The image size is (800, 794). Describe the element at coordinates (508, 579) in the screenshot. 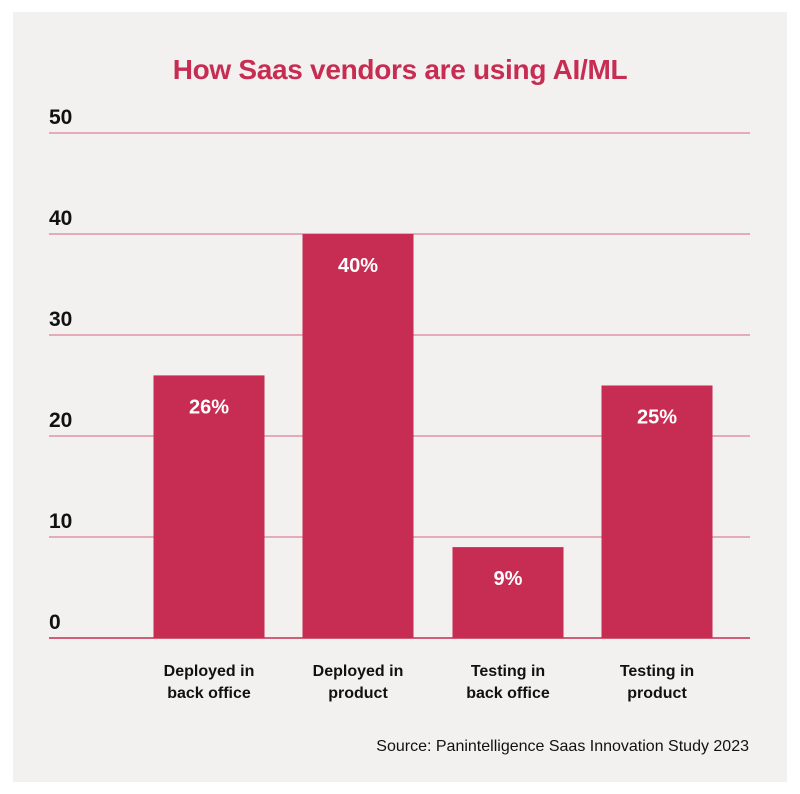

I see `data-label: 9%` at that location.